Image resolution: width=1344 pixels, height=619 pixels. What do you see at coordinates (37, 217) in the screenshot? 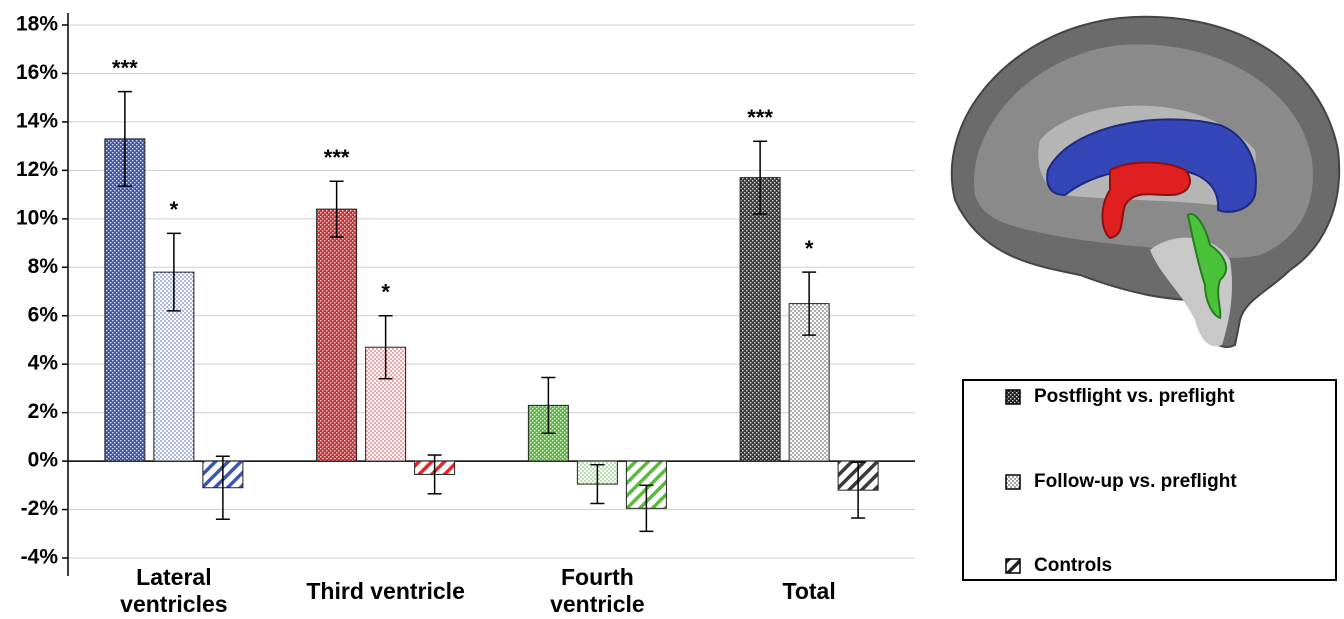
I see `y-tick-label: 10%` at bounding box center [37, 217].